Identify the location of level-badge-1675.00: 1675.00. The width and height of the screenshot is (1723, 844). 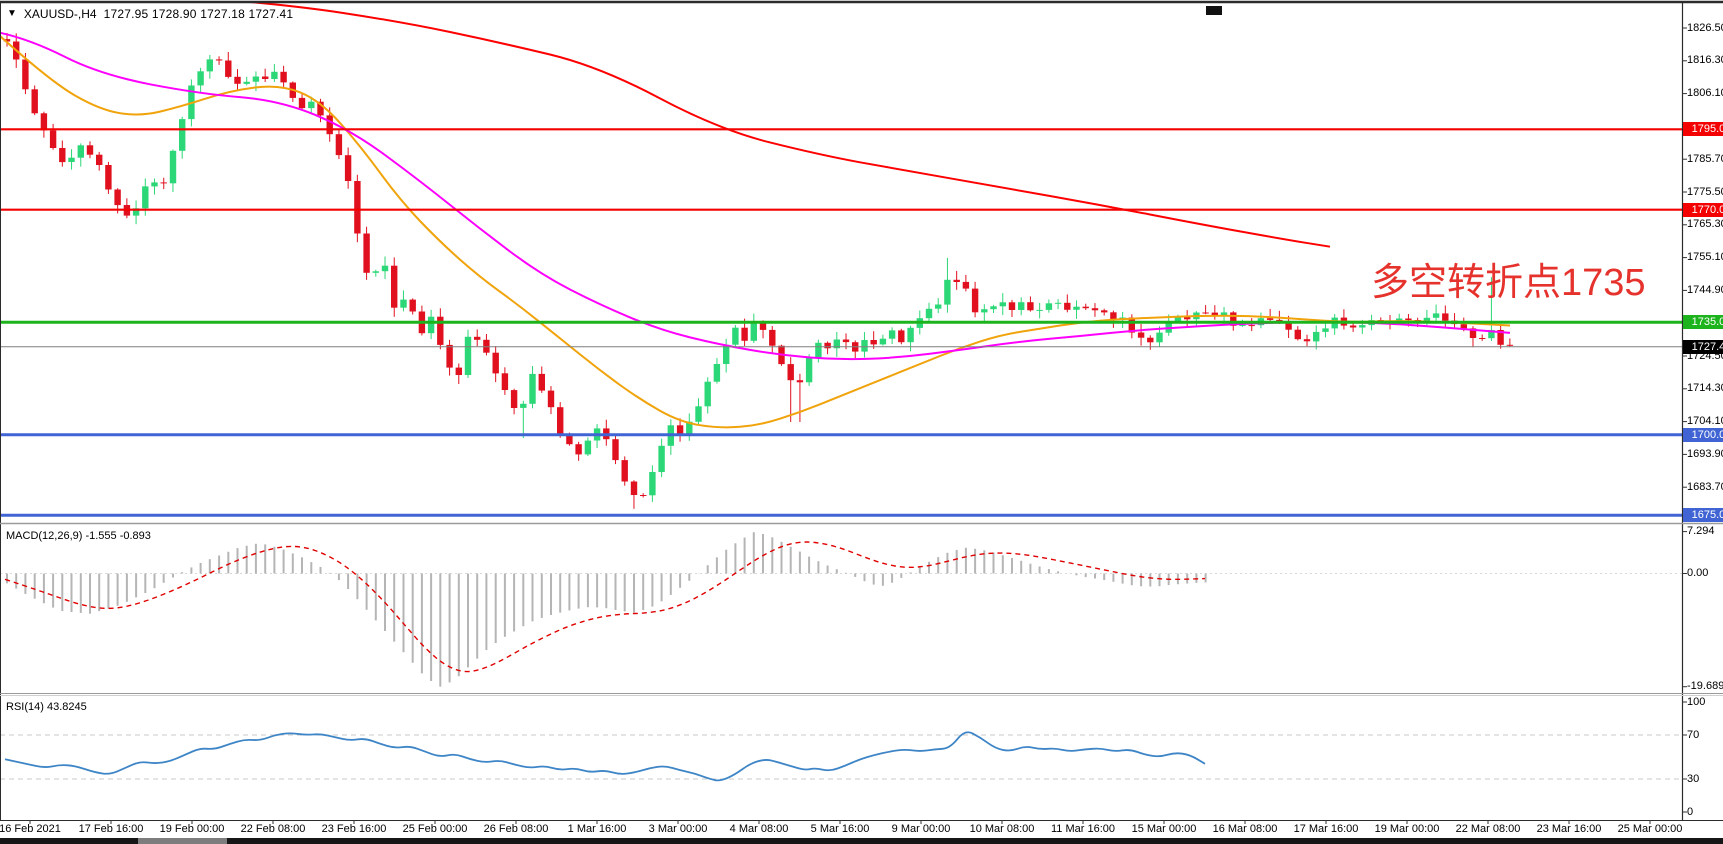
(1703, 515).